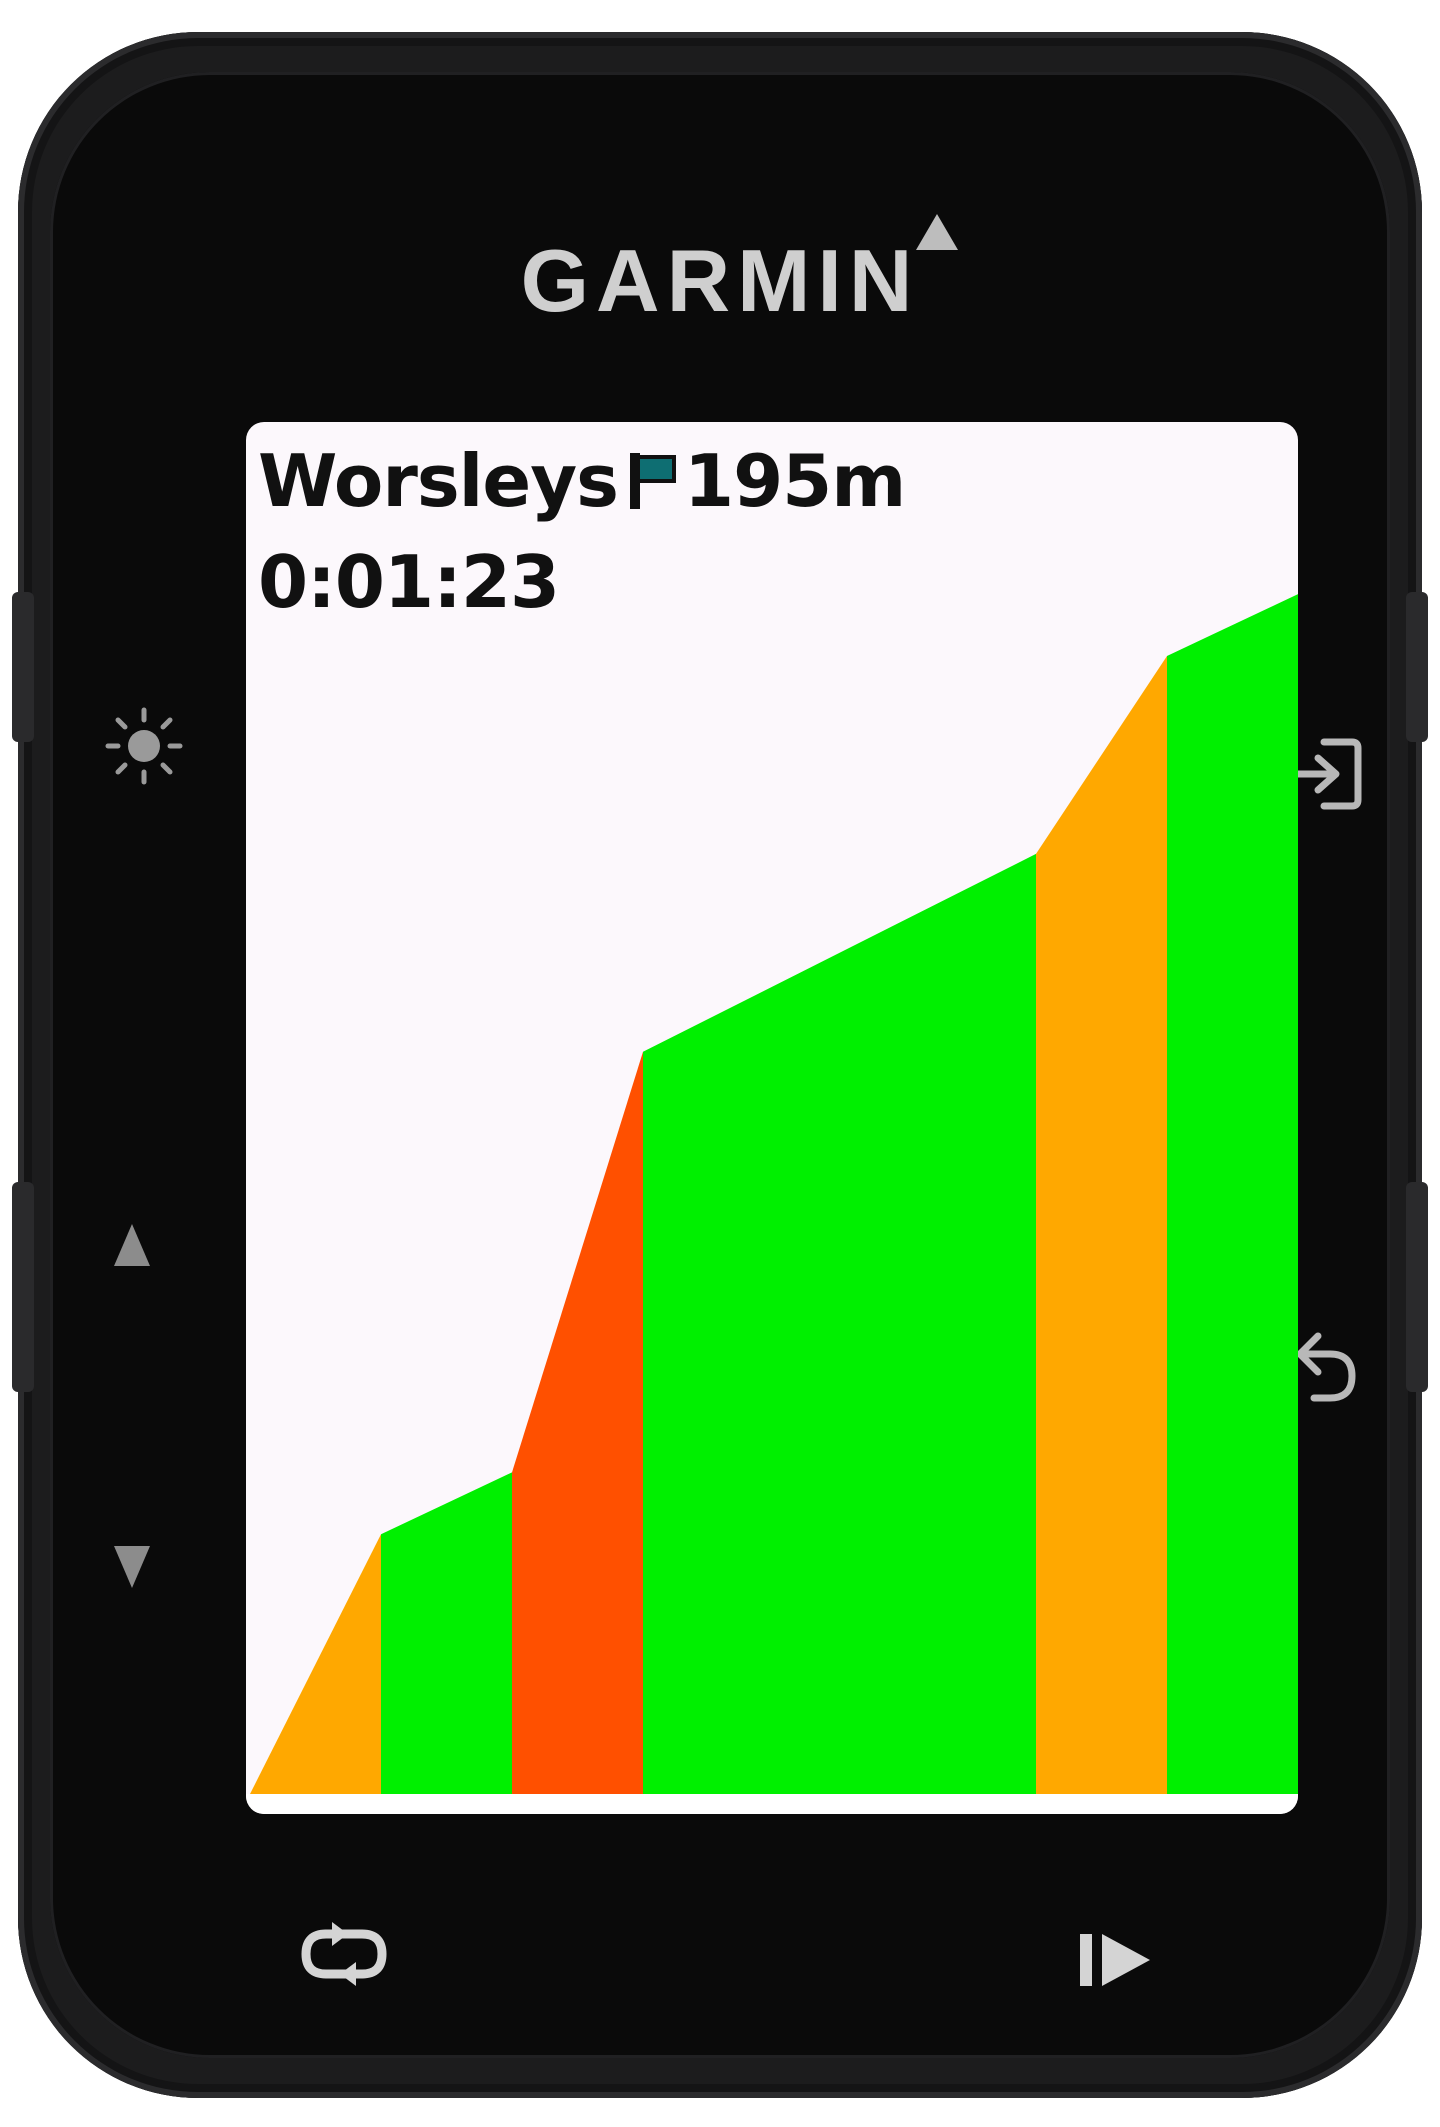 The height and width of the screenshot is (2127, 1440). I want to click on segment-header: Worsleys 195m, so click(582, 481).